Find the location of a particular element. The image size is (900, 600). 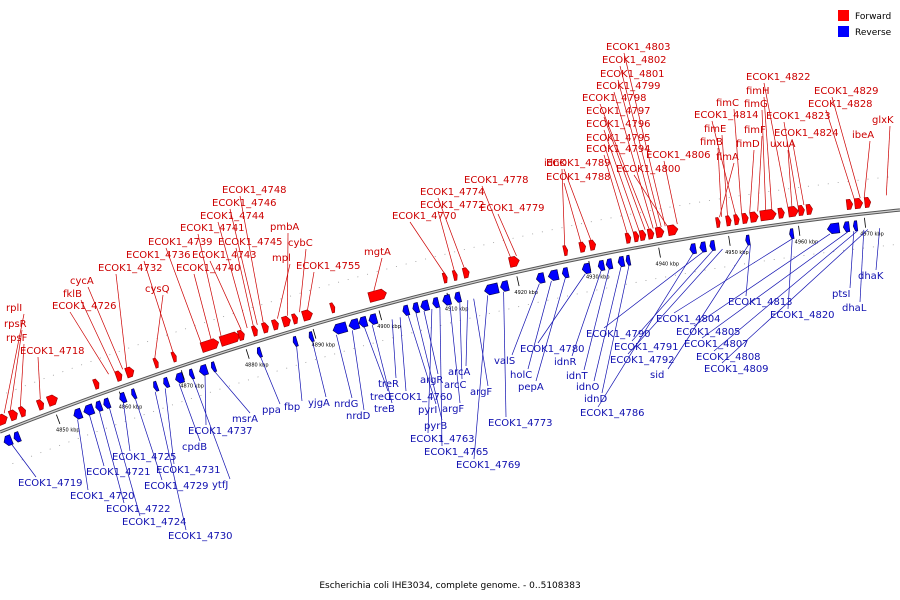

legend-forward-label: Forward is located at coordinates (873, 17).